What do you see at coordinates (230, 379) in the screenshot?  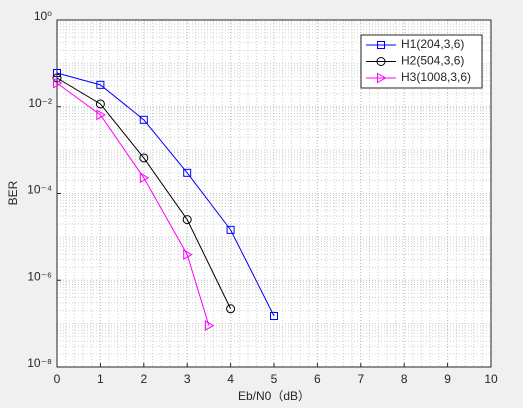 I see `x-tick-label: 4` at bounding box center [230, 379].